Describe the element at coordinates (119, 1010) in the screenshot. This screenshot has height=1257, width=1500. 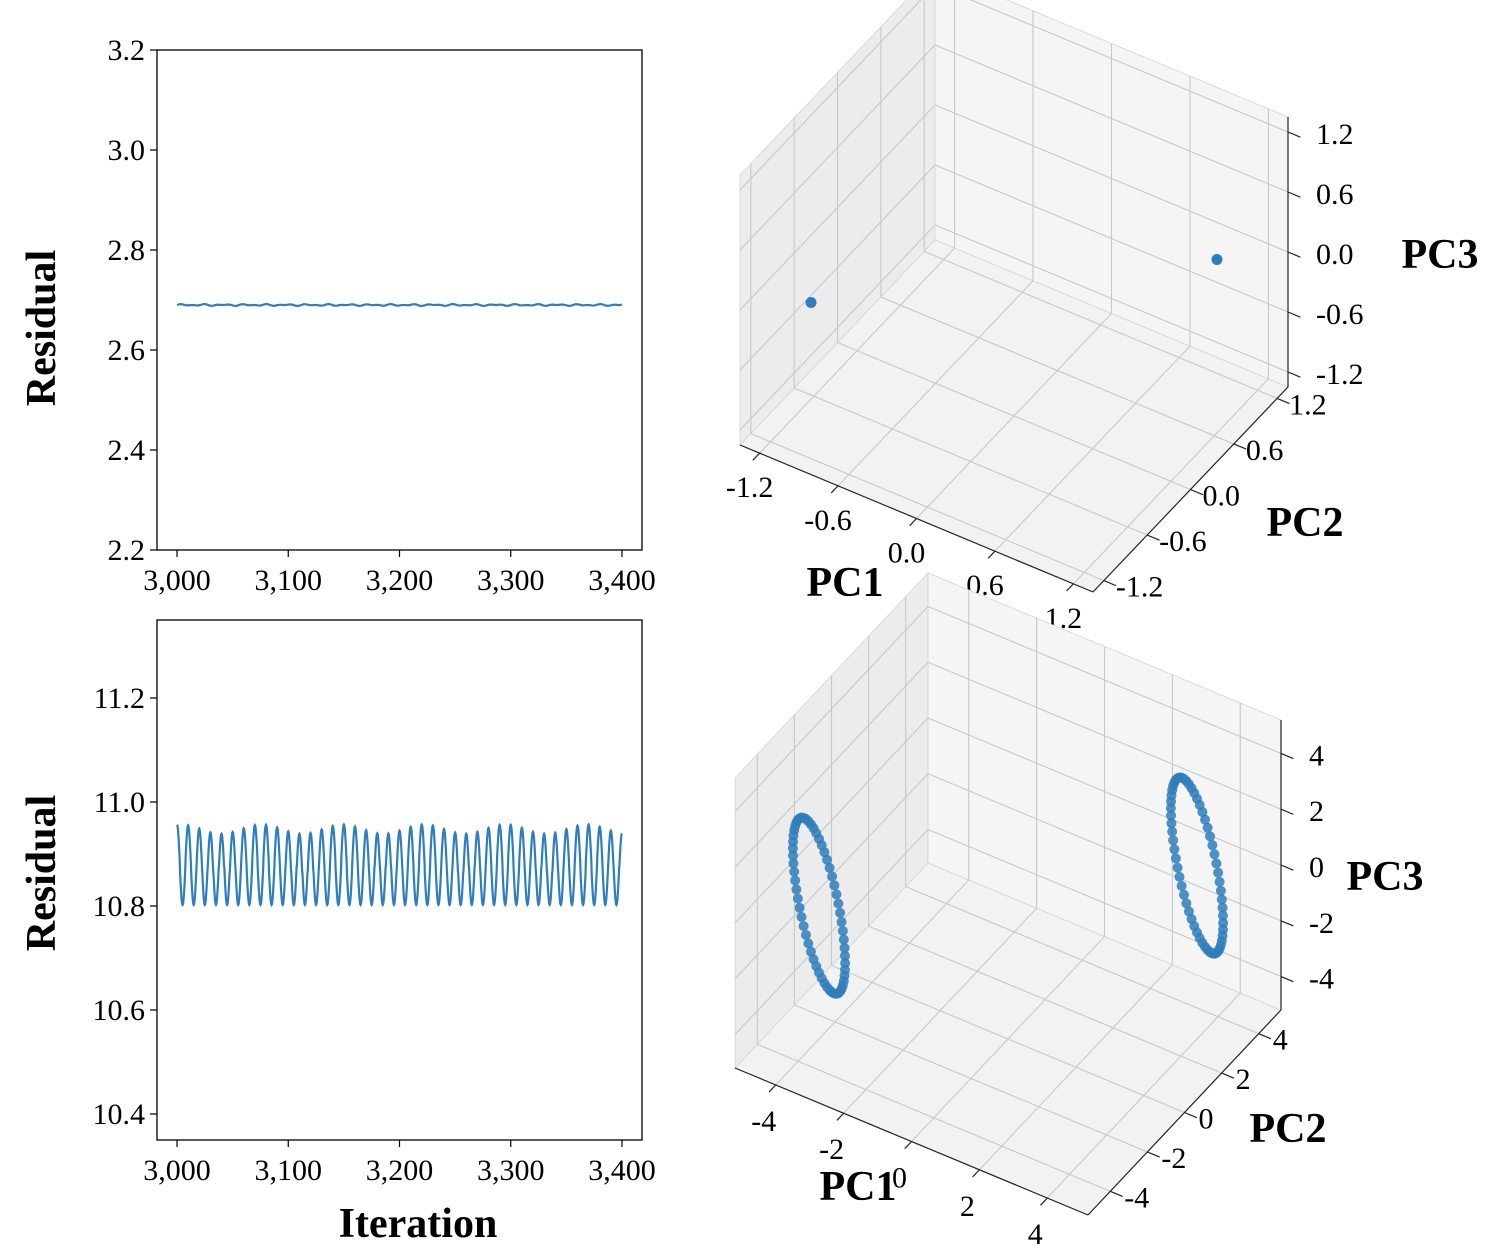
I see `y-tick-label: 10.6` at that location.